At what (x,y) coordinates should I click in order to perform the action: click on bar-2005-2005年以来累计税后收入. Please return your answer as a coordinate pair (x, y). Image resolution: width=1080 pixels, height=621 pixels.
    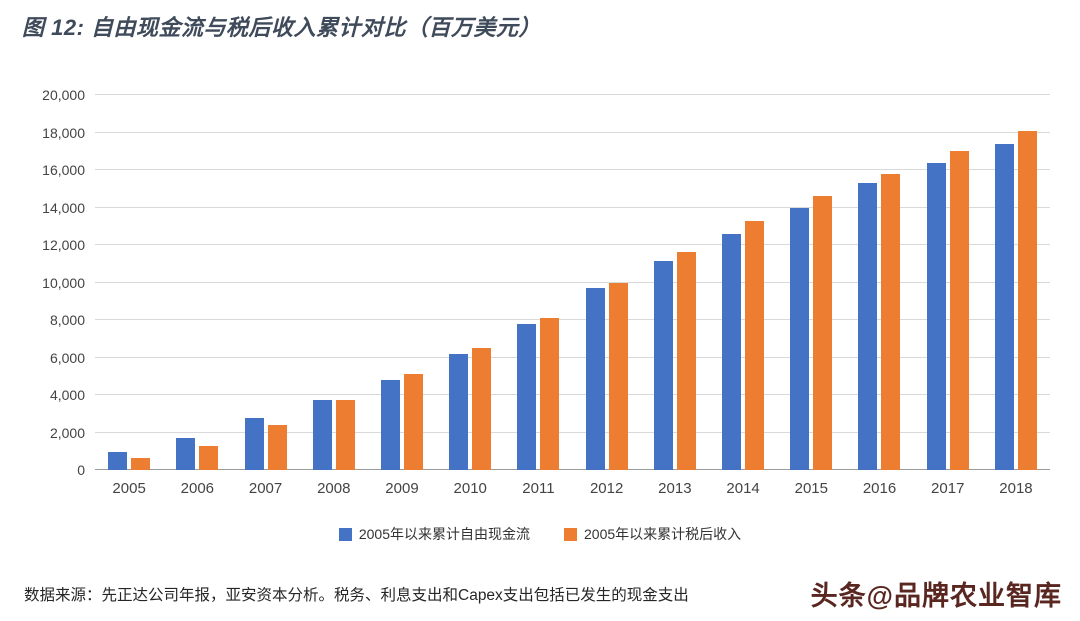
    Looking at the image, I should click on (141, 463).